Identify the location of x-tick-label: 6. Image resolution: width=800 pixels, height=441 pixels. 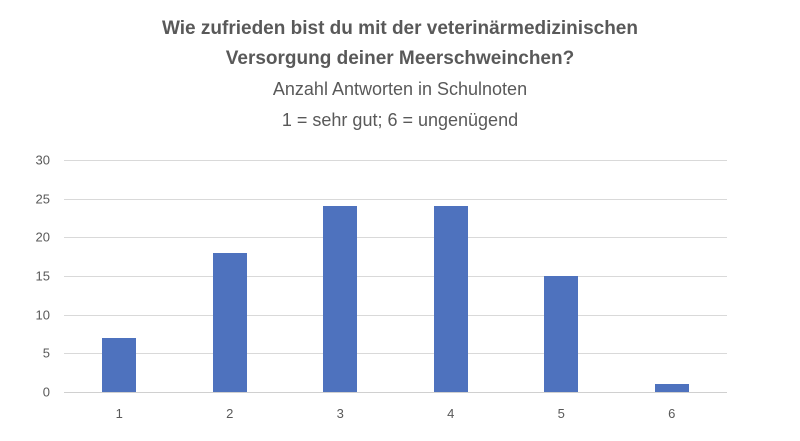
(672, 413).